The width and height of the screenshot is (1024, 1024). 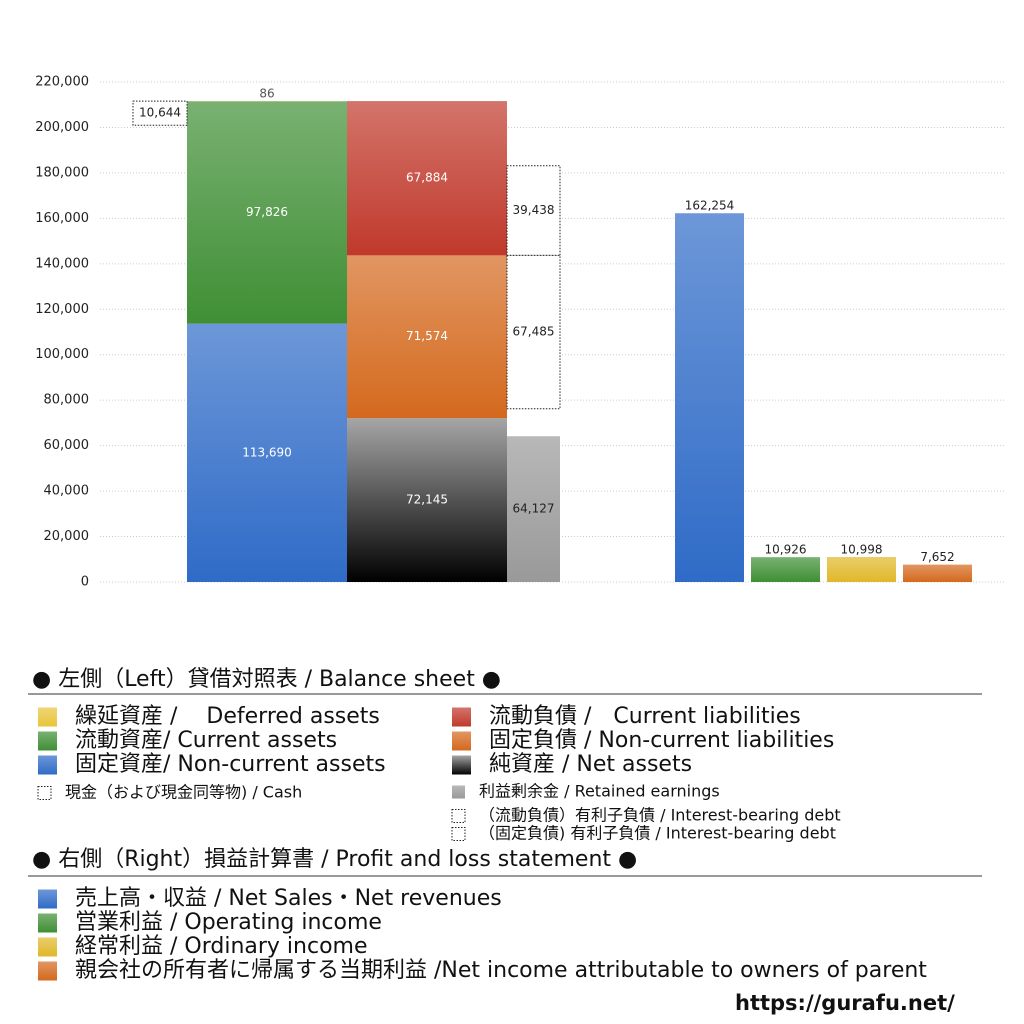 I want to click on data-label: 162,254, so click(x=710, y=206).